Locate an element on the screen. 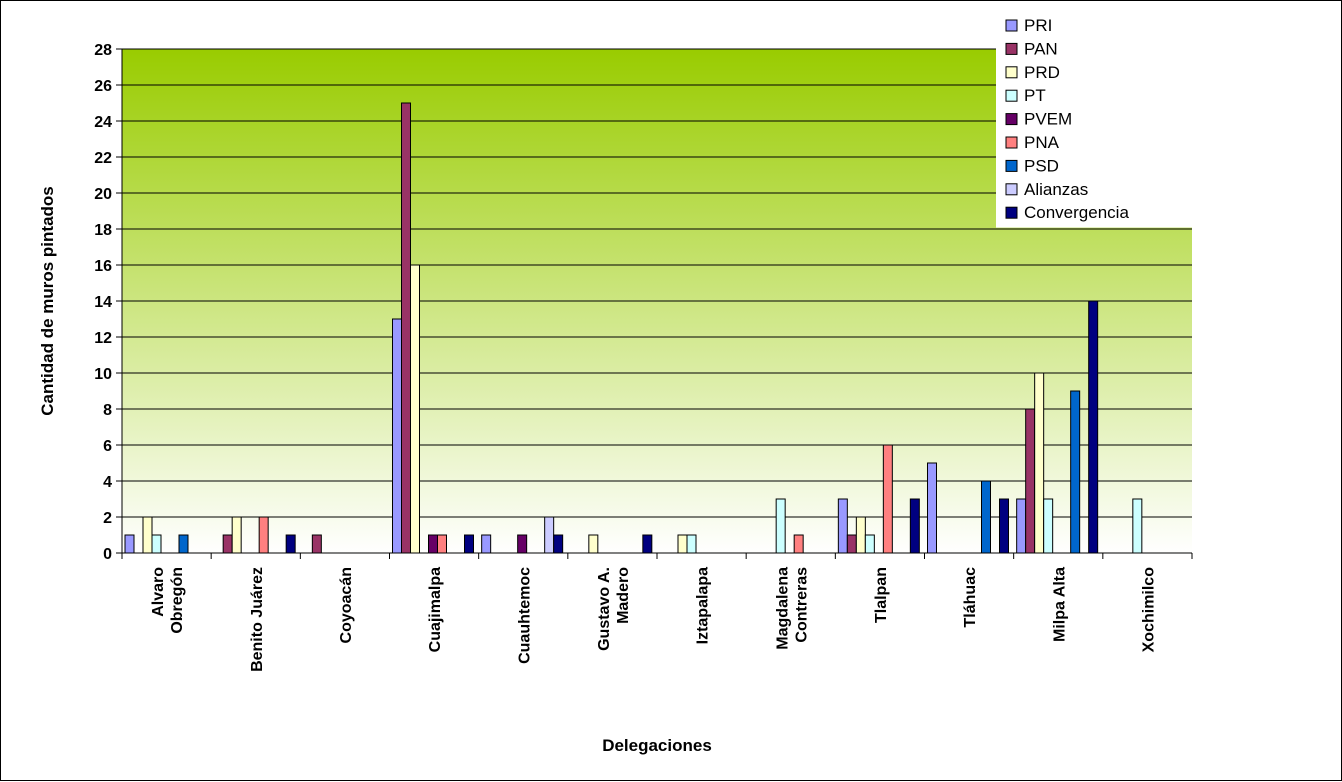  y-tick-label: 20 is located at coordinates (103, 194).